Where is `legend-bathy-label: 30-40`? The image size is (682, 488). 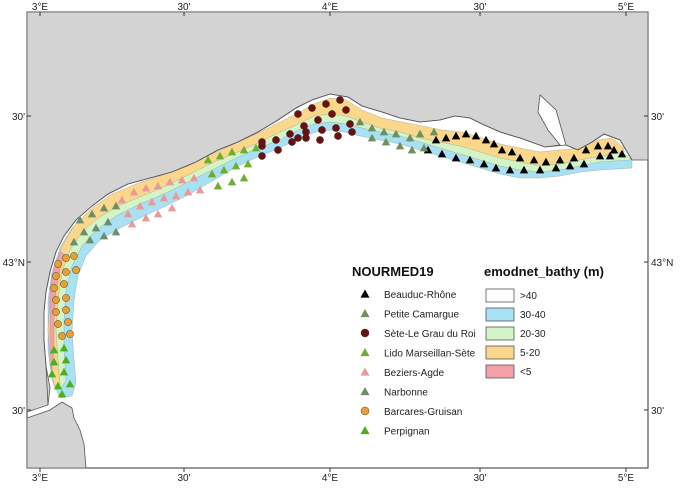 legend-bathy-label: 30-40 is located at coordinates (533, 315).